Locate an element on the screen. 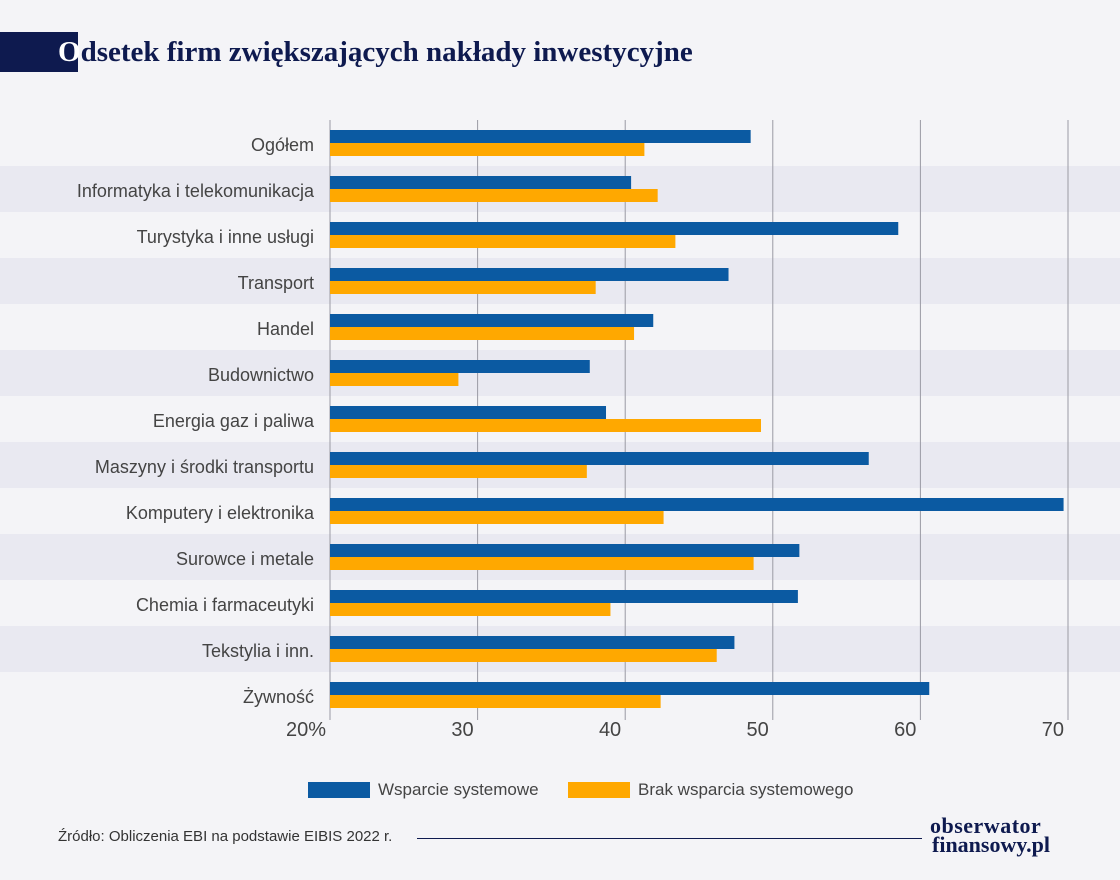 The image size is (1120, 880). x-tick-label: 70 is located at coordinates (1053, 730).